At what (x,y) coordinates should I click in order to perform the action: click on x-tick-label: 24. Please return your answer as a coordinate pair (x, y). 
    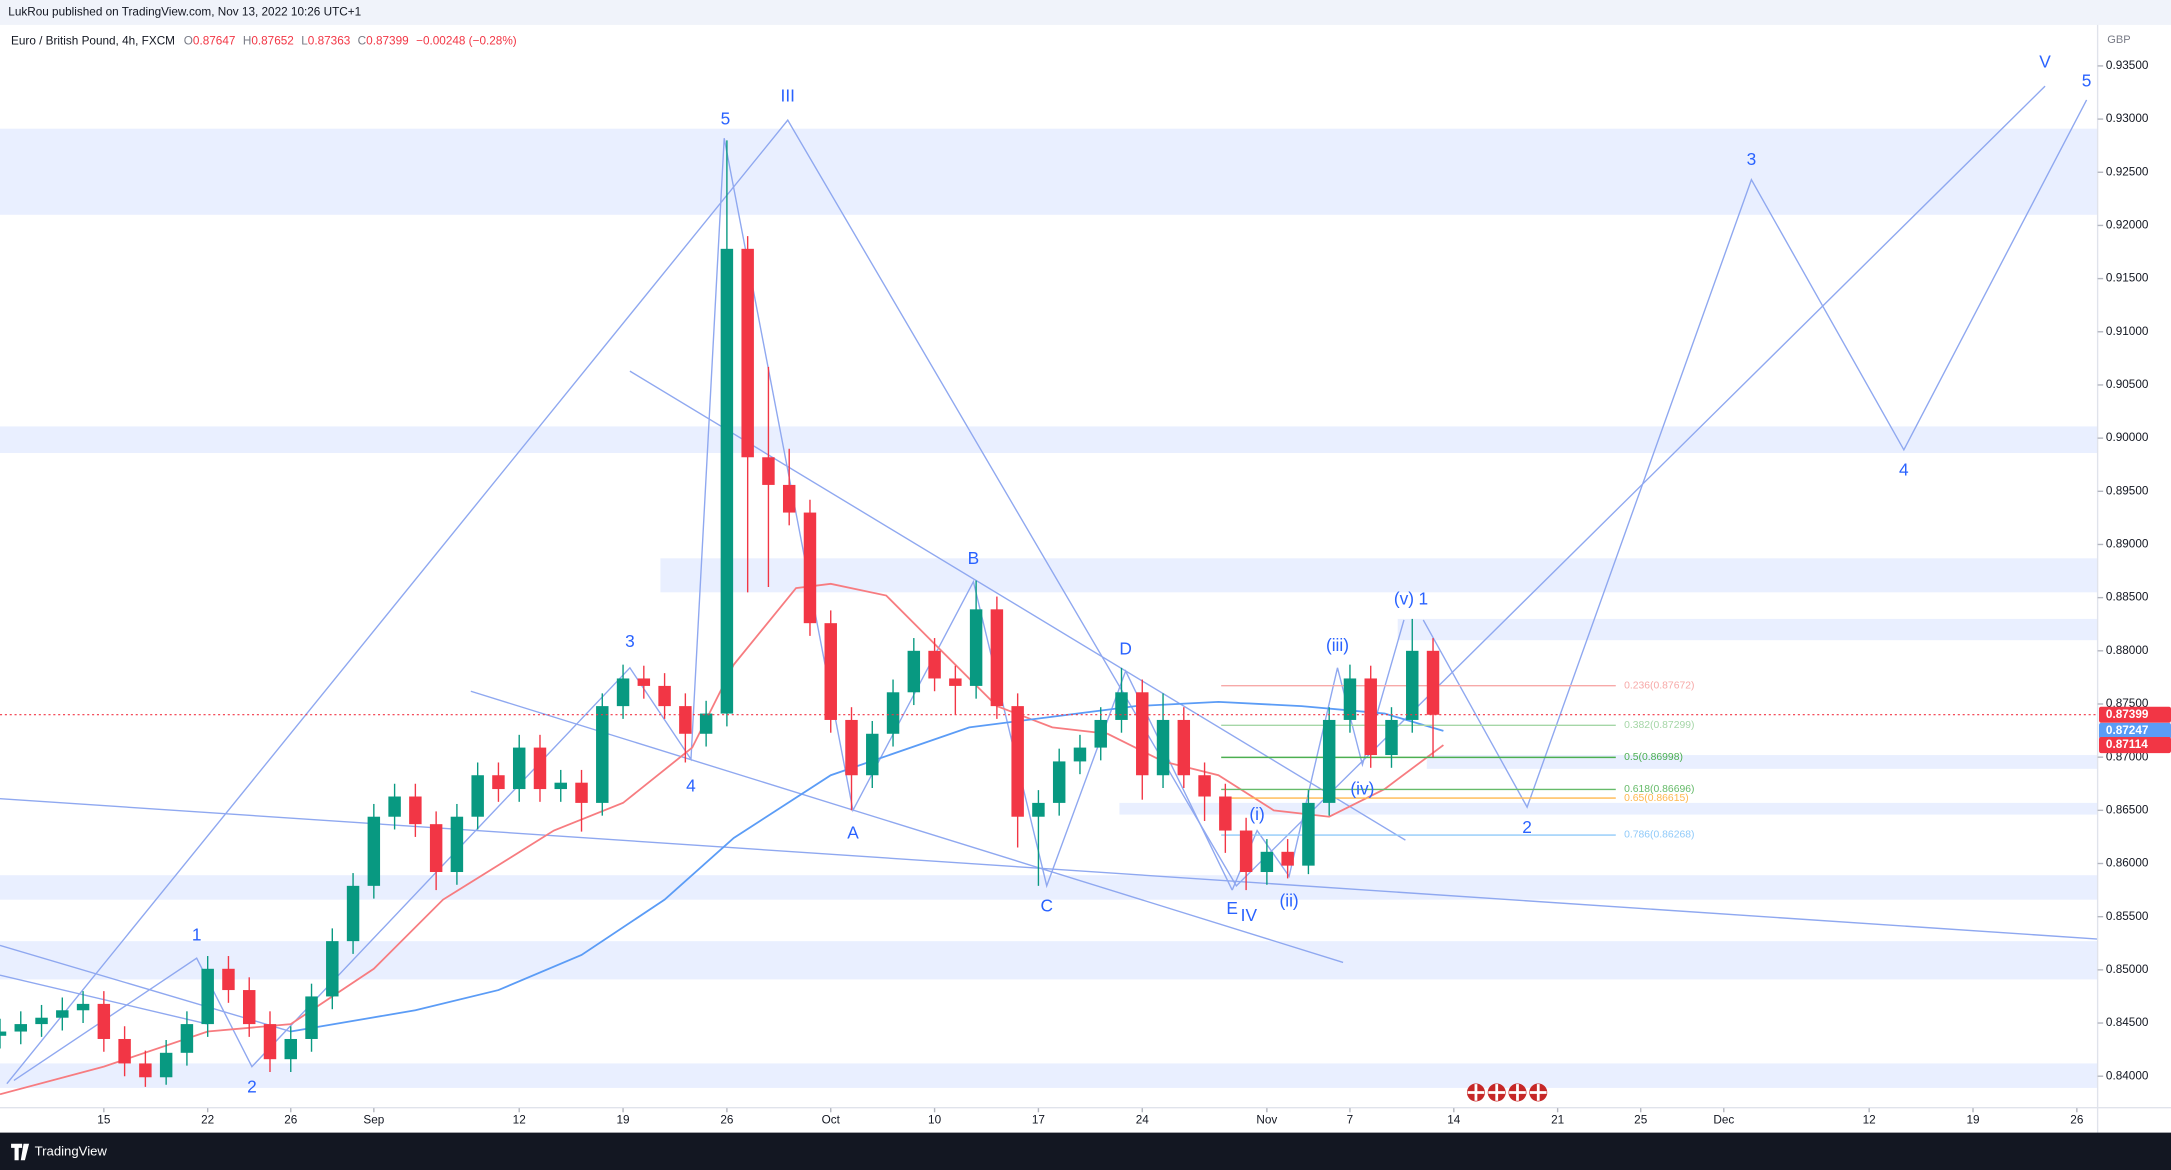
    Looking at the image, I should click on (1143, 1120).